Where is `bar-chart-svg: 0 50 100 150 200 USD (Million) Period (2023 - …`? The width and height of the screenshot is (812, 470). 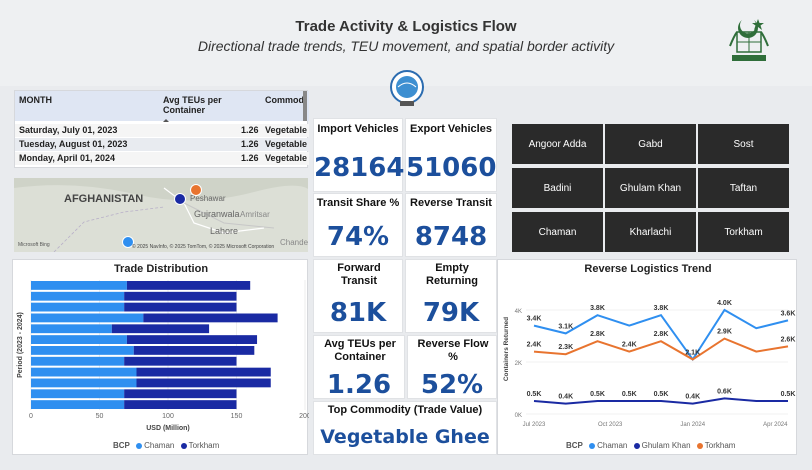
bar-chart-svg: 0 50 100 150 200 USD (Million) Period (2023 - … is located at coordinates (163, 356).